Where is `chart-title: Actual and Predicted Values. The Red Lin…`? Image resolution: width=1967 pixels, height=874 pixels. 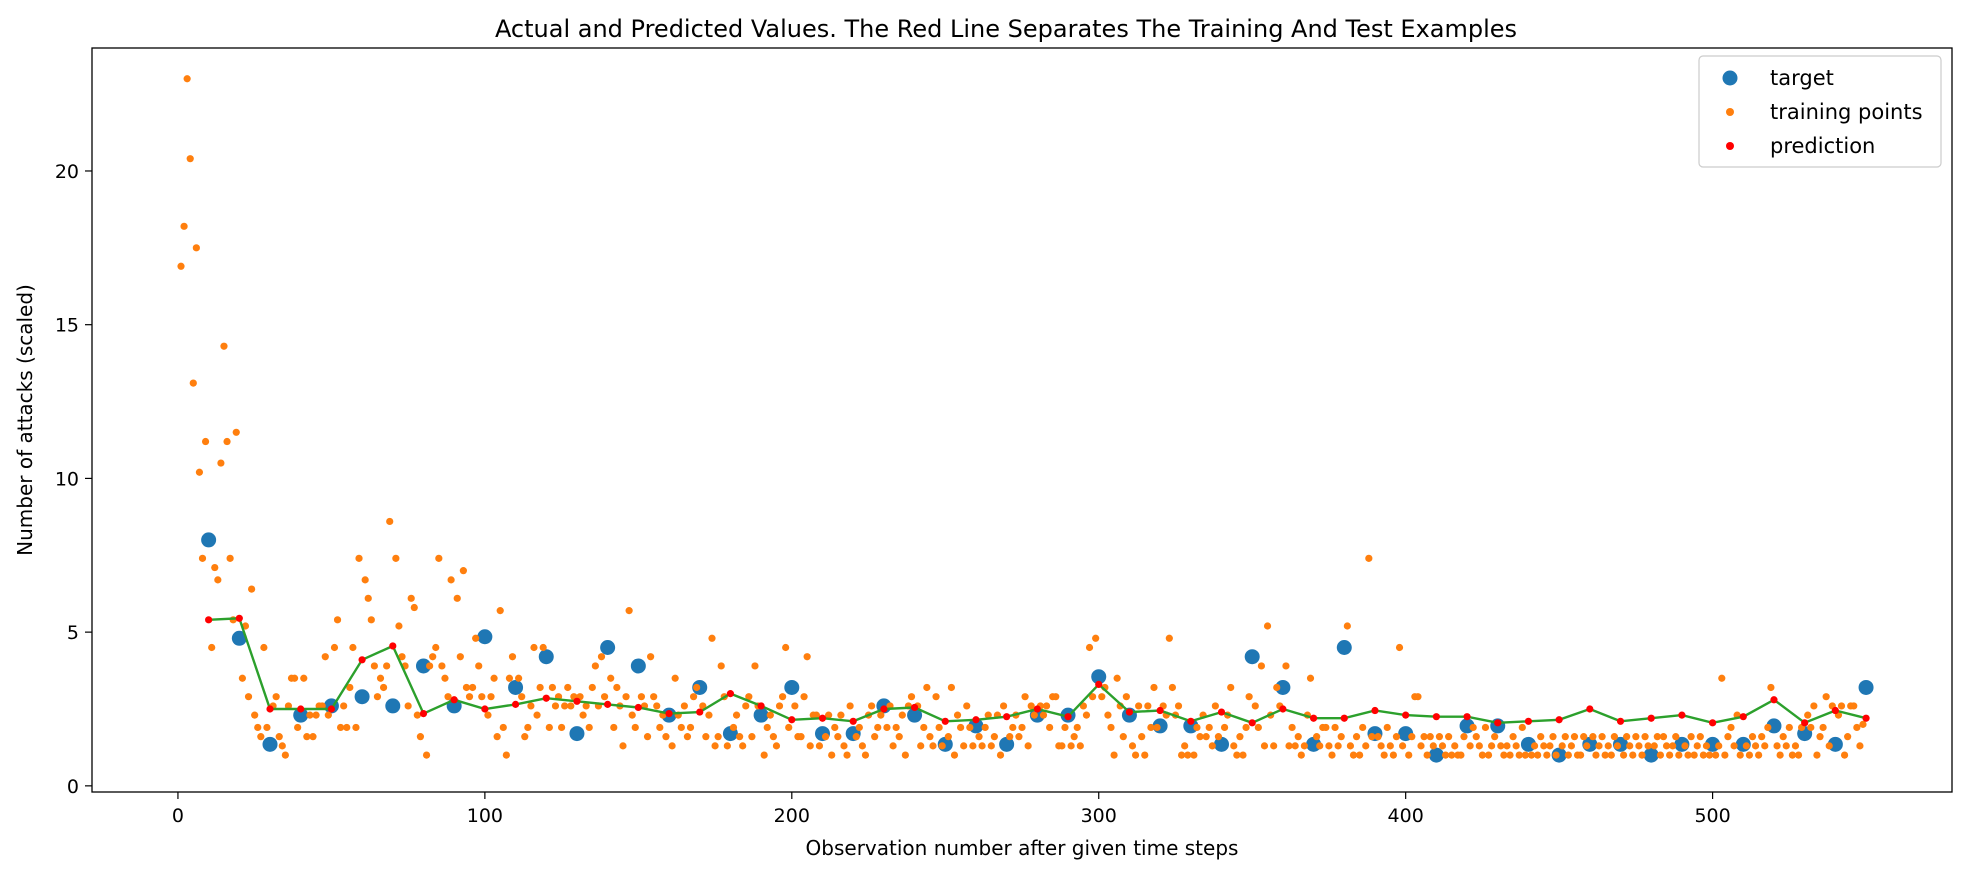
chart-title: Actual and Predicted Values. The Red Lin… is located at coordinates (1006, 29).